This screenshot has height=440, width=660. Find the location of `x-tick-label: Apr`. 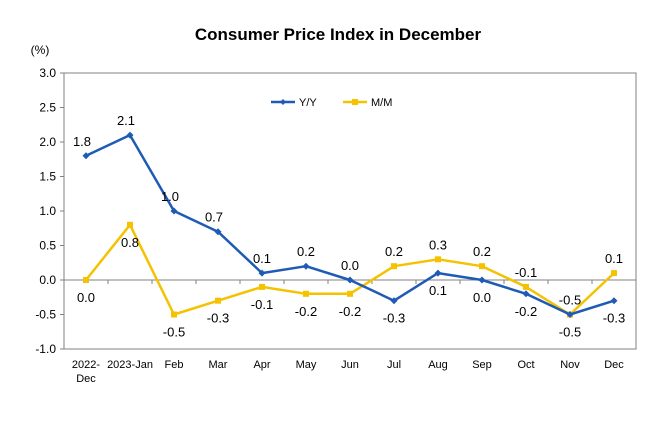

x-tick-label: Apr is located at coordinates (261, 365).